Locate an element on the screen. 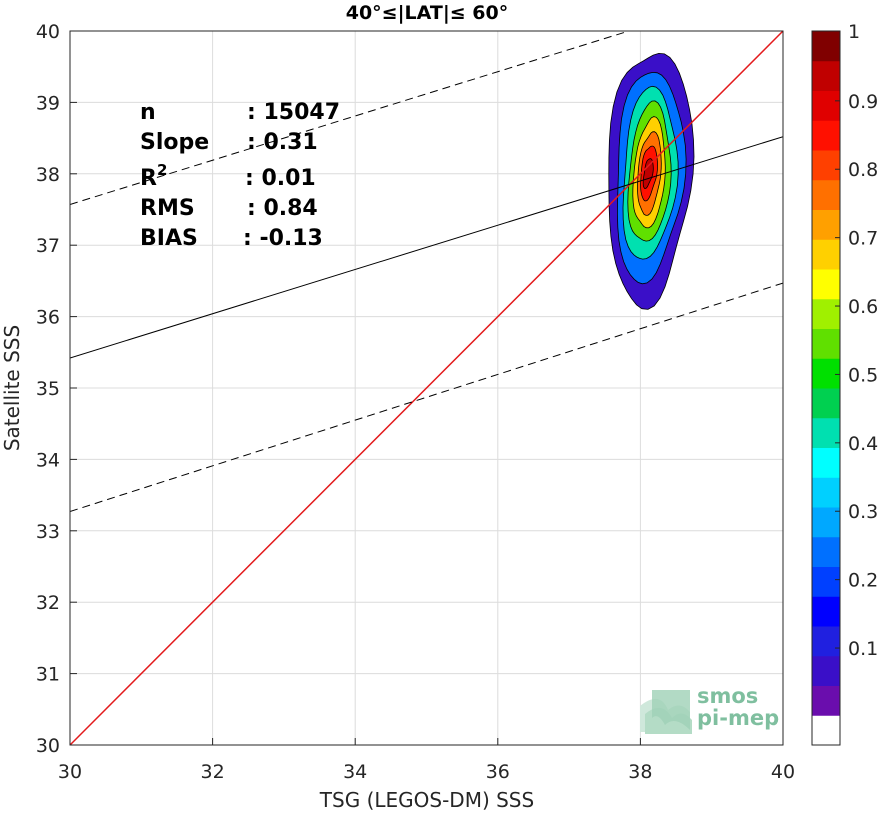  x-tick-label-2: 34 is located at coordinates (355, 772).